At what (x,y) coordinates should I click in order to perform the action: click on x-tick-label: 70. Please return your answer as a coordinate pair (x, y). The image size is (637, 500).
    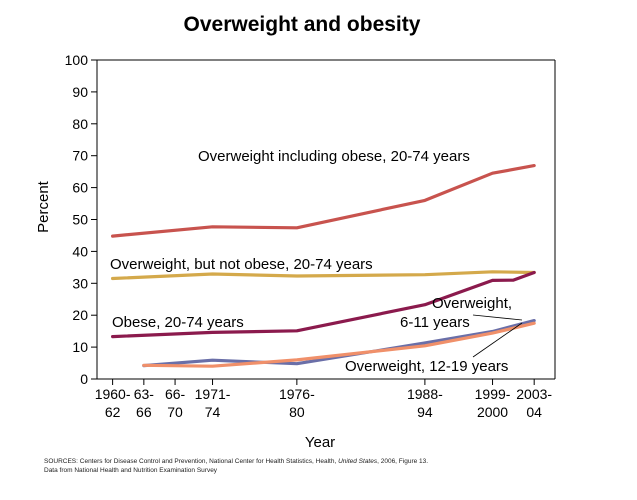
    Looking at the image, I should click on (175, 412).